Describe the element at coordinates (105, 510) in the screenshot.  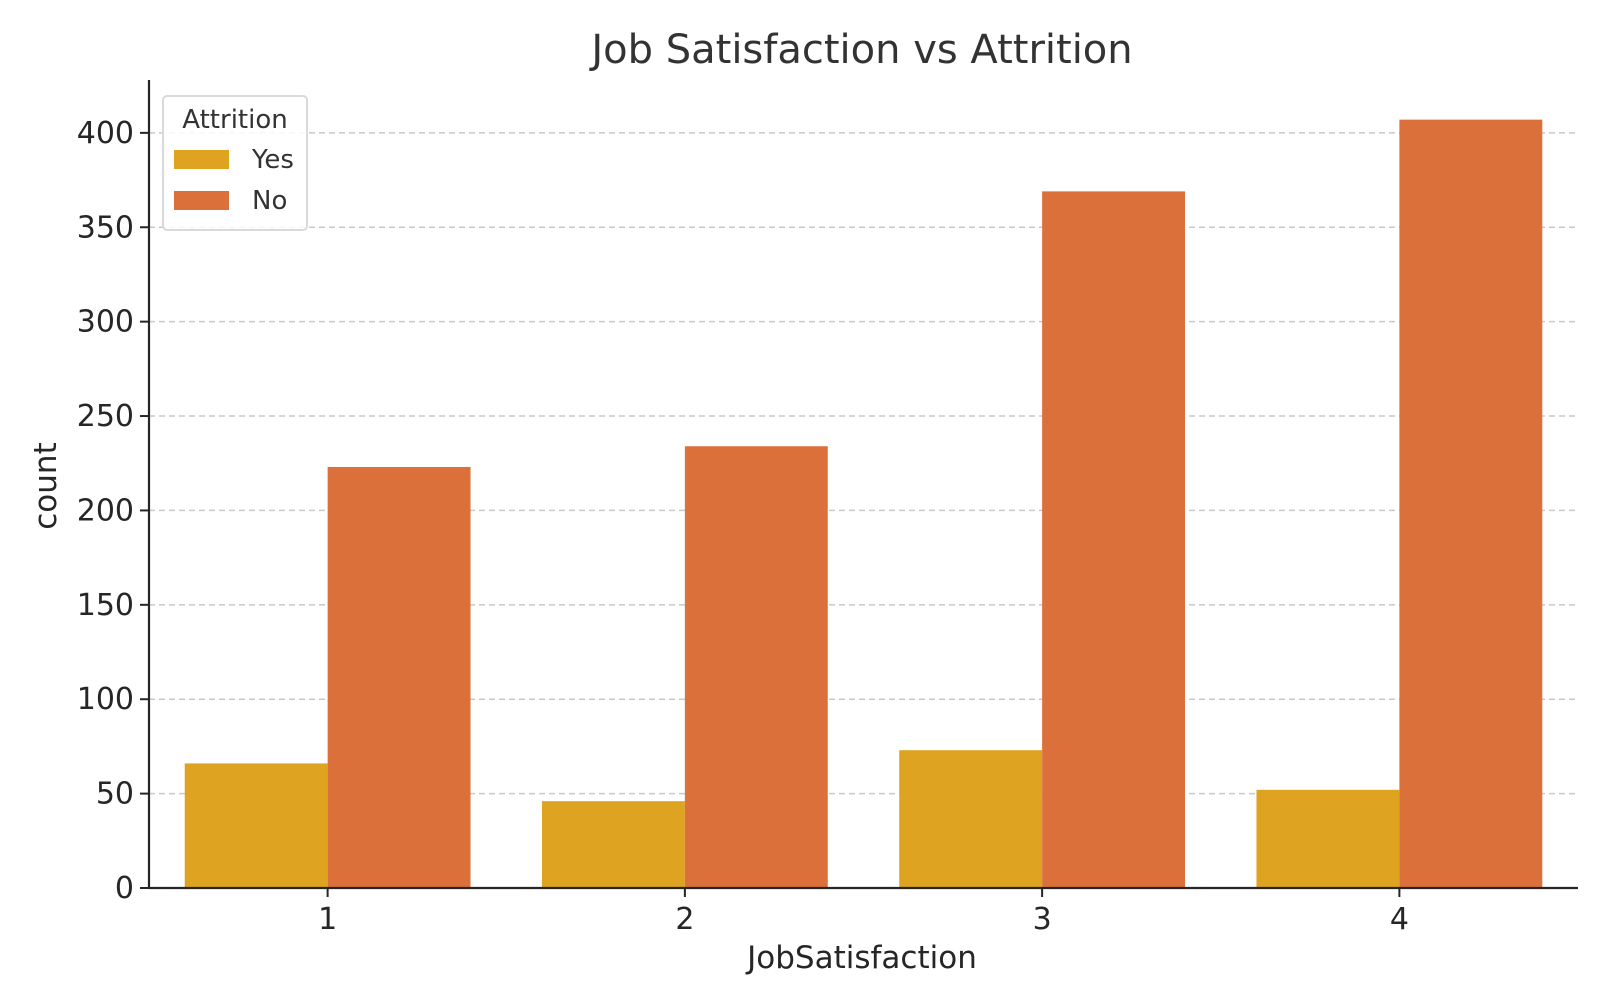
I see `y-tick-label: 200` at that location.